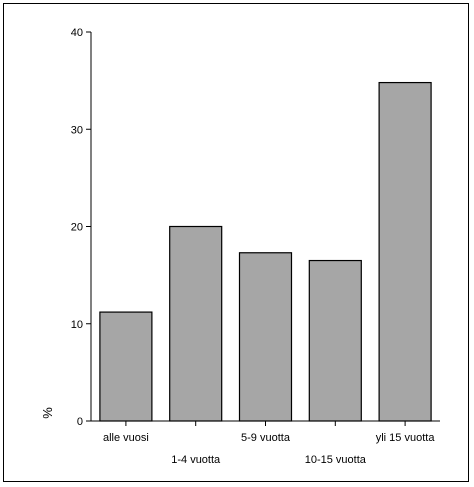 This screenshot has height=487, width=474. Describe the element at coordinates (77, 33) in the screenshot. I see `y-tick-label: 40` at that location.